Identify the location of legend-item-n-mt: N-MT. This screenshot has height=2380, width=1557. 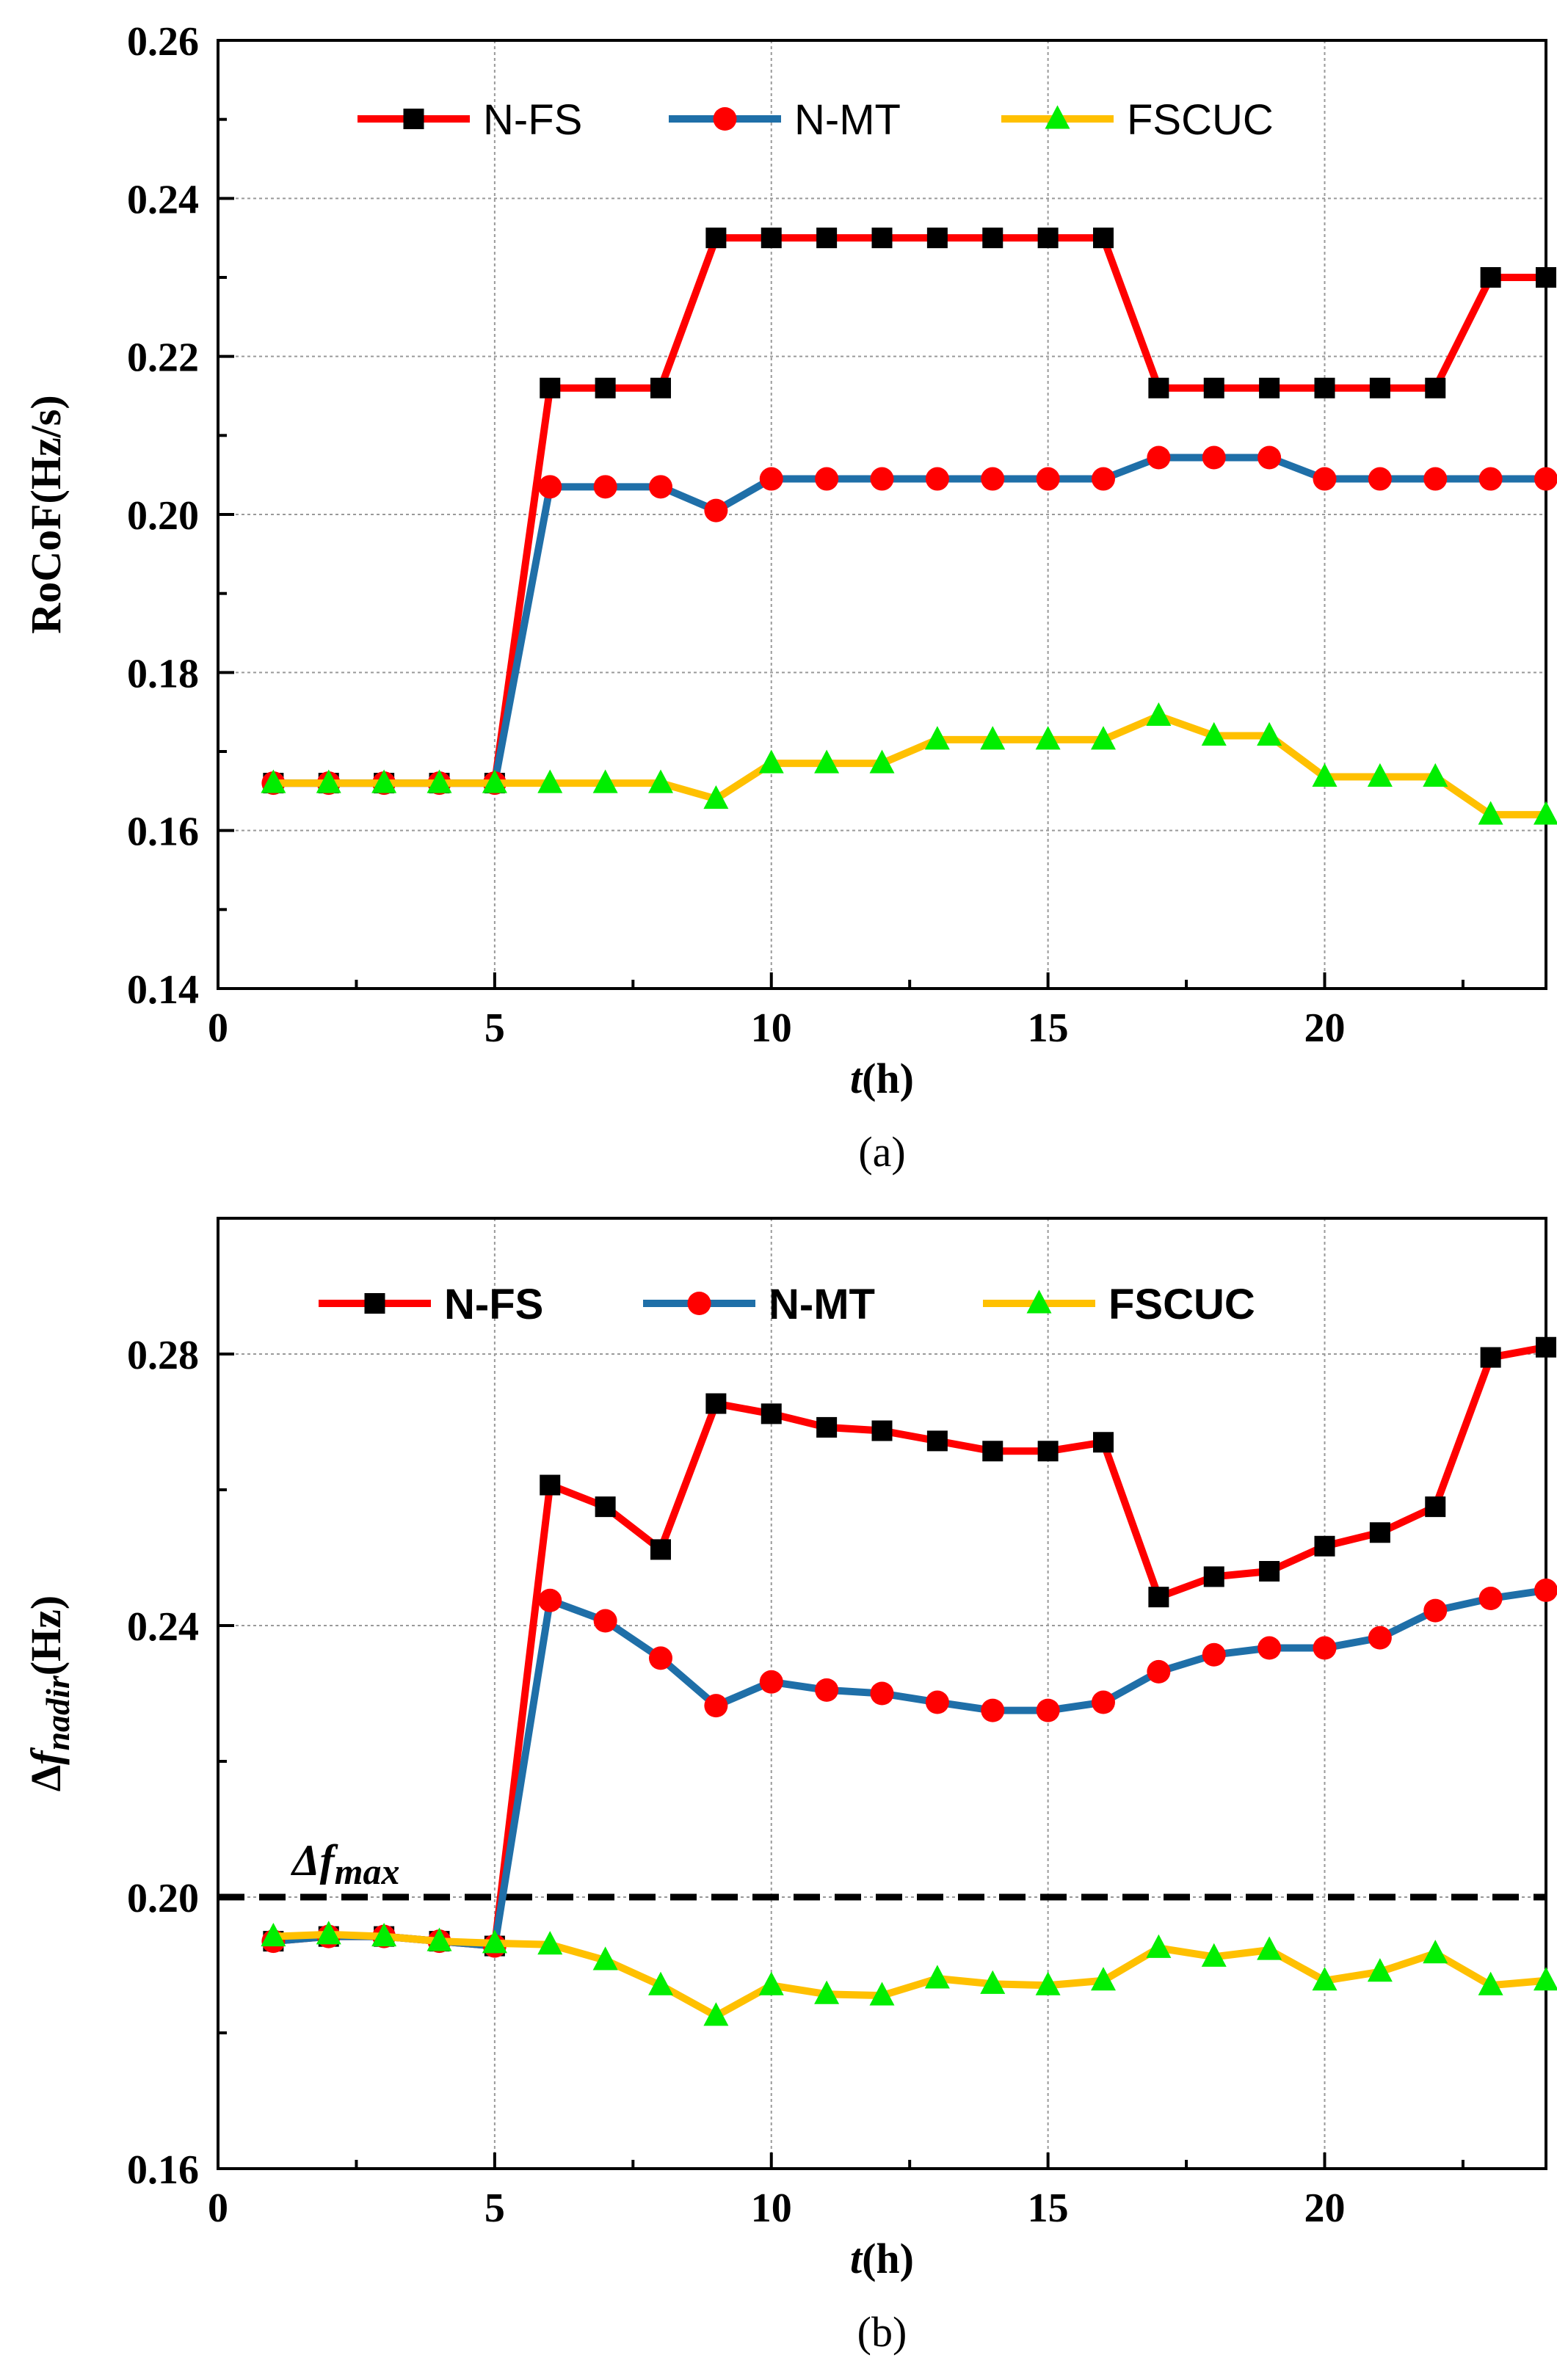
(785, 120).